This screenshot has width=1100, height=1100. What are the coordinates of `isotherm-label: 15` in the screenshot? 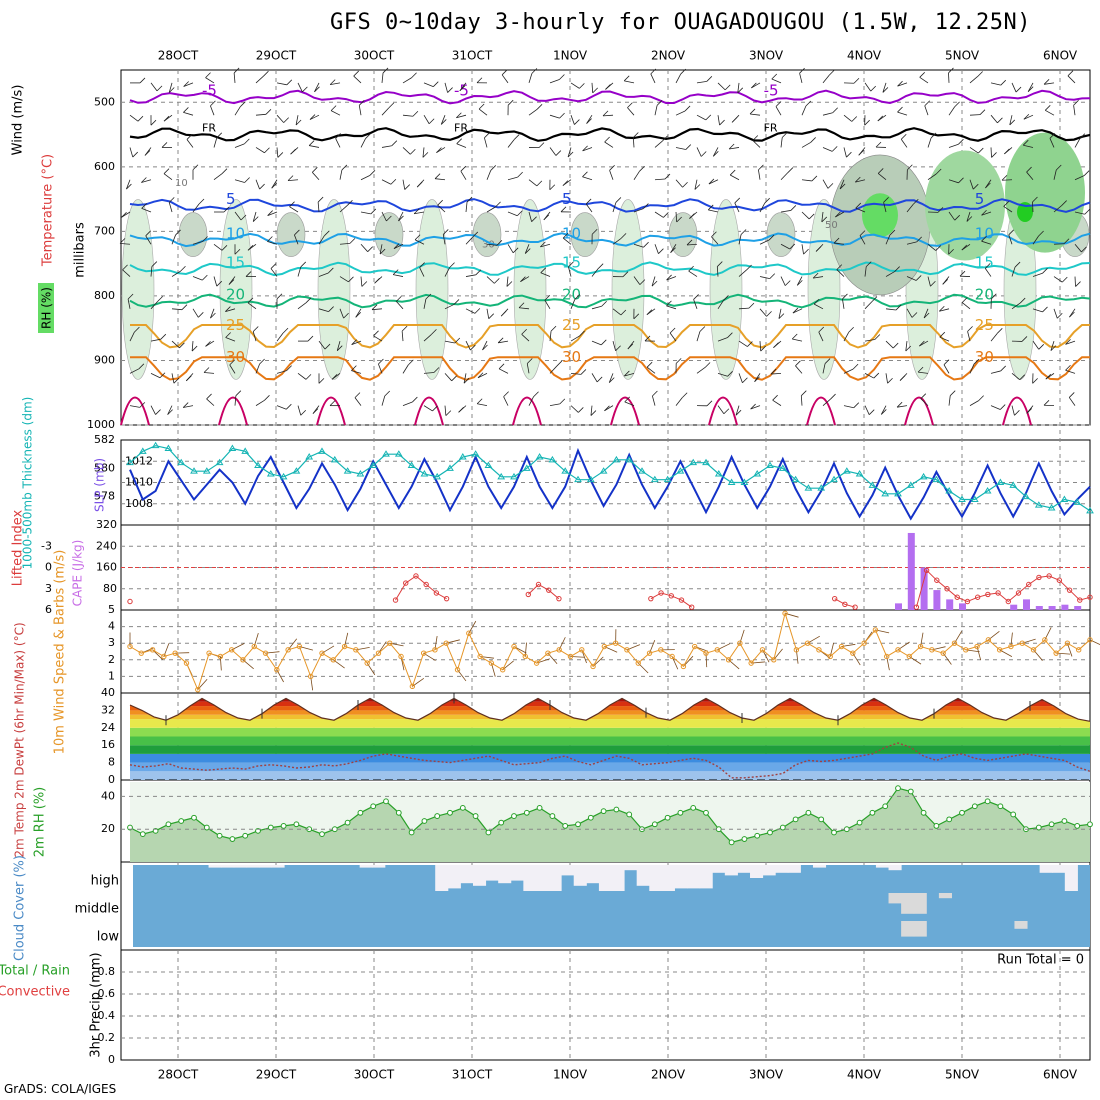 It's located at (235, 262).